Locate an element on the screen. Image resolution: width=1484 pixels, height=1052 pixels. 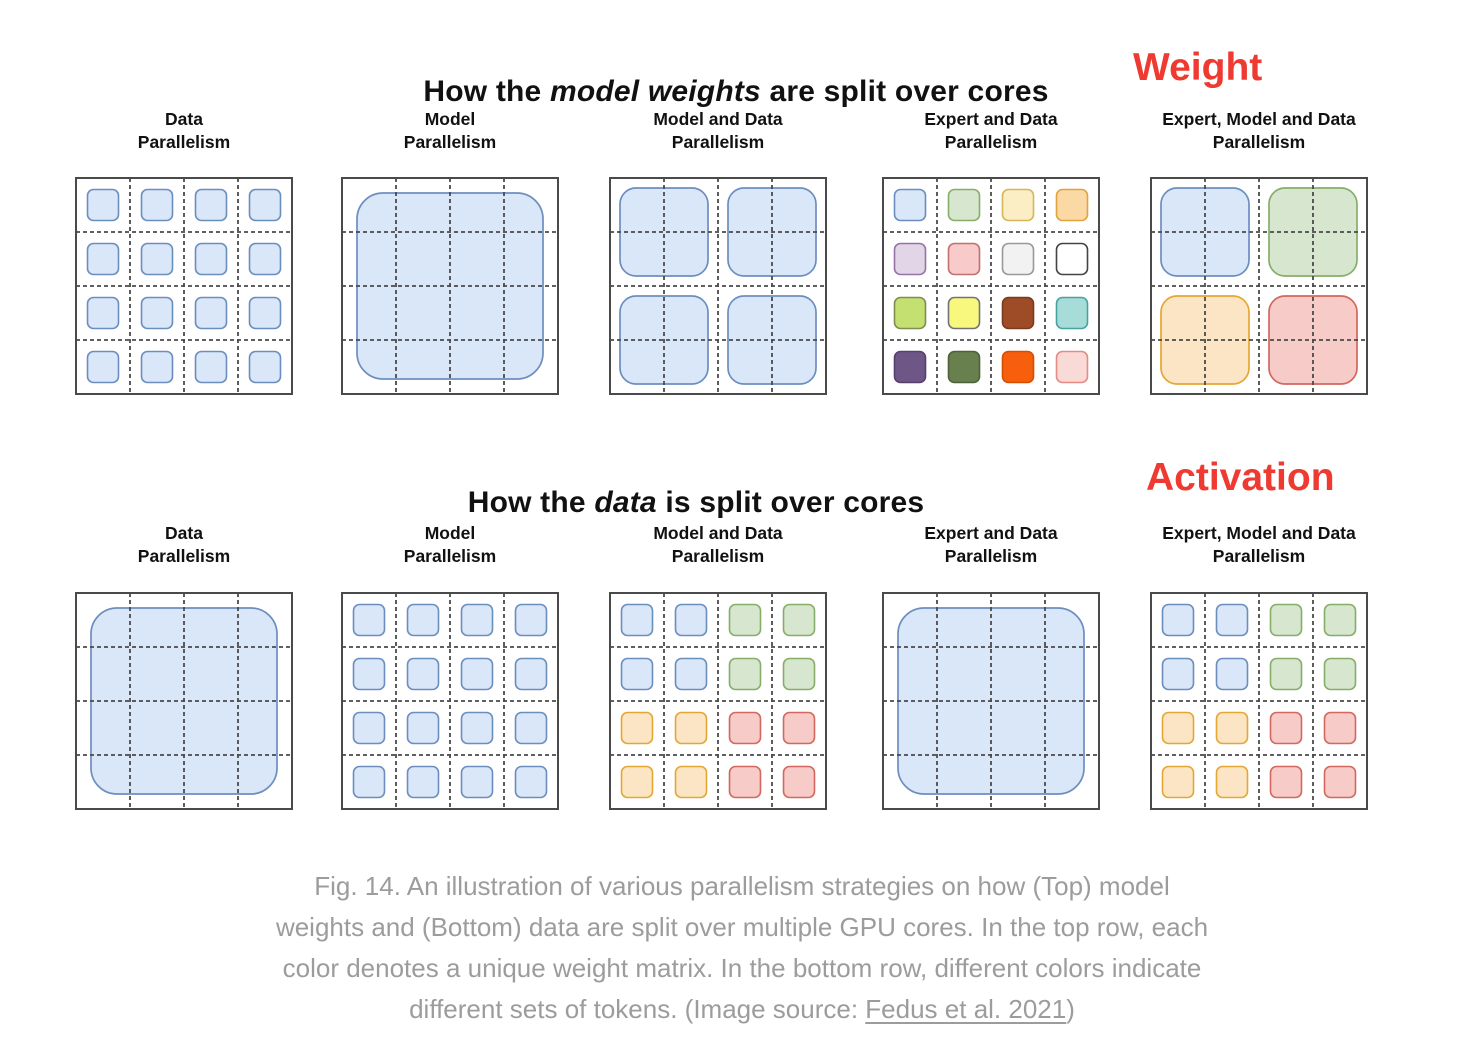
column-label-line: Expert, Model and Data is located at coordinates (1259, 119).